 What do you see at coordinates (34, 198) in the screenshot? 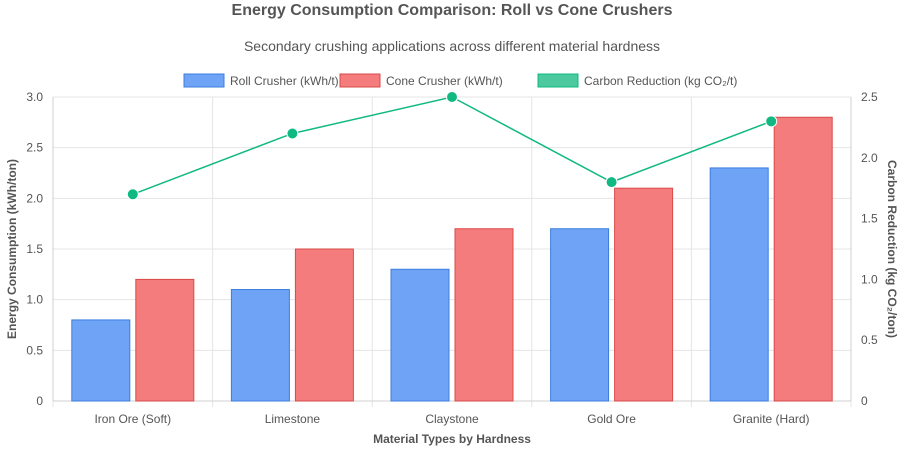
I see `y-tick-label: 2.0` at bounding box center [34, 198].